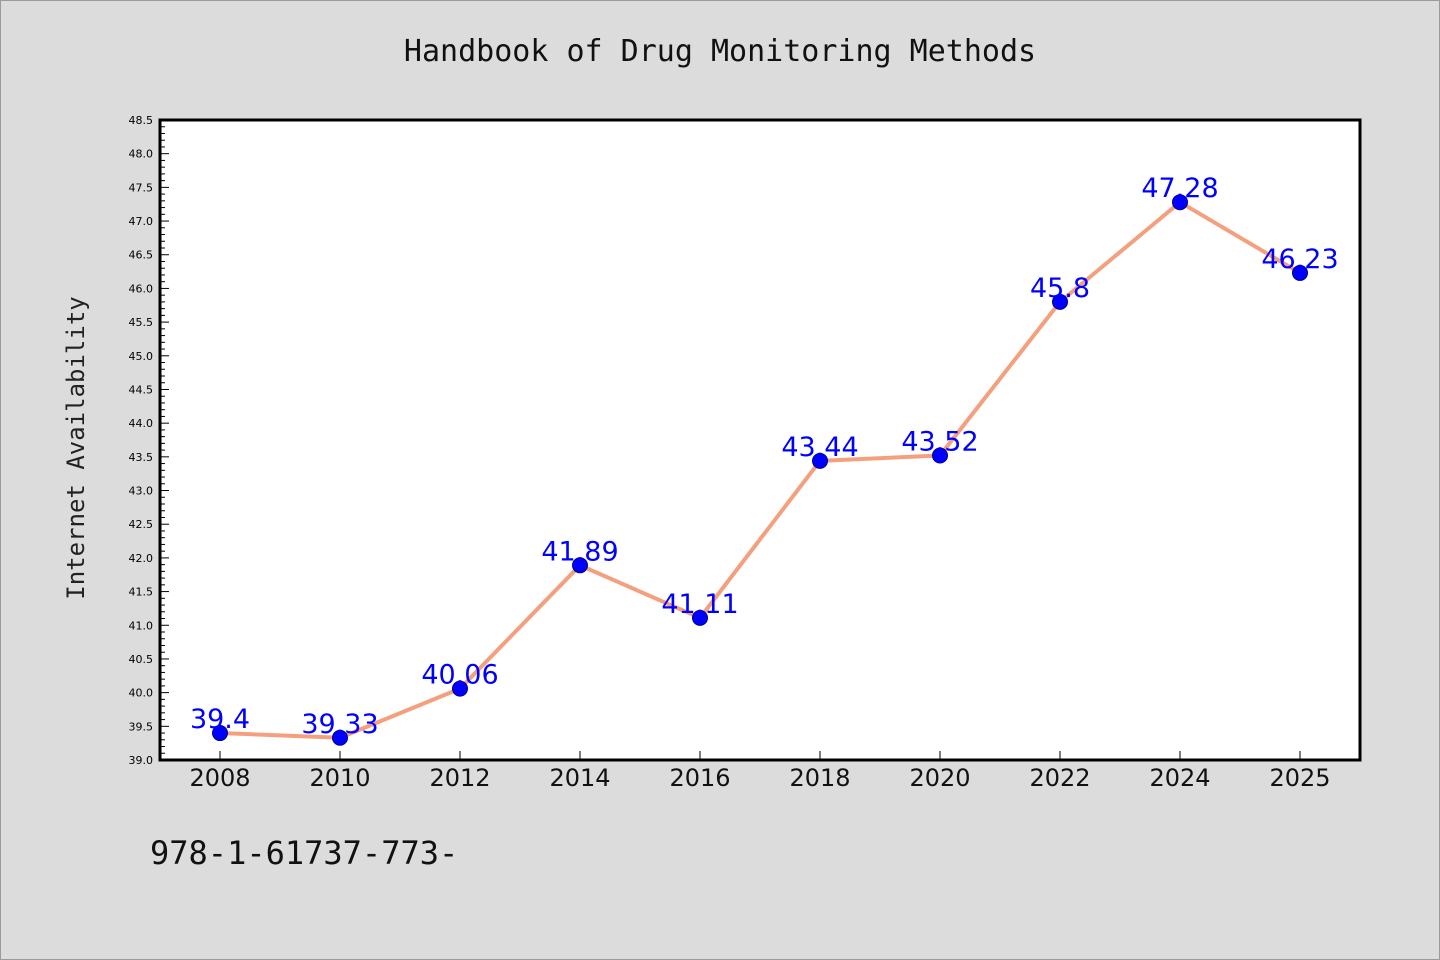 This screenshot has width=1440, height=960. I want to click on x-axis: 2008 2010 2012 2014 2016 2018 2020 2022 2024 2025, so click(760, 771).